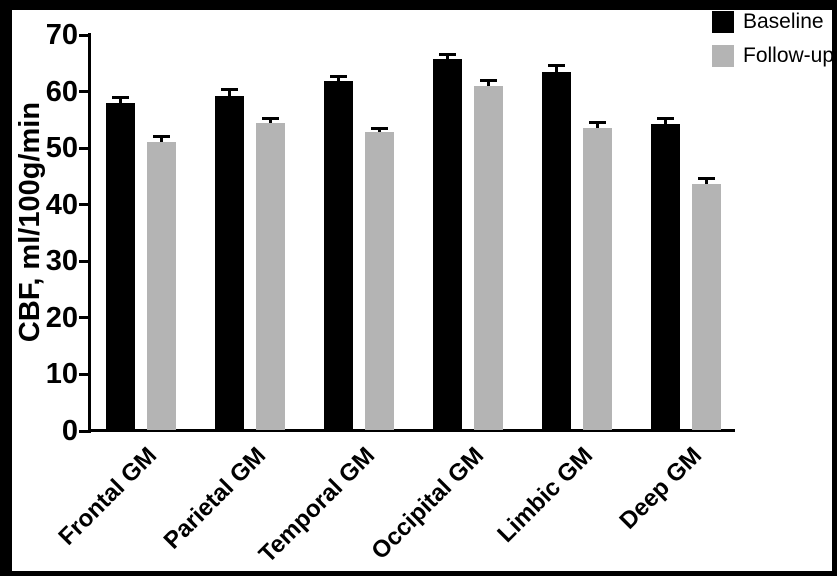 The height and width of the screenshot is (579, 837). Describe the element at coordinates (834, 286) in the screenshot. I see `frame-border-right` at that location.